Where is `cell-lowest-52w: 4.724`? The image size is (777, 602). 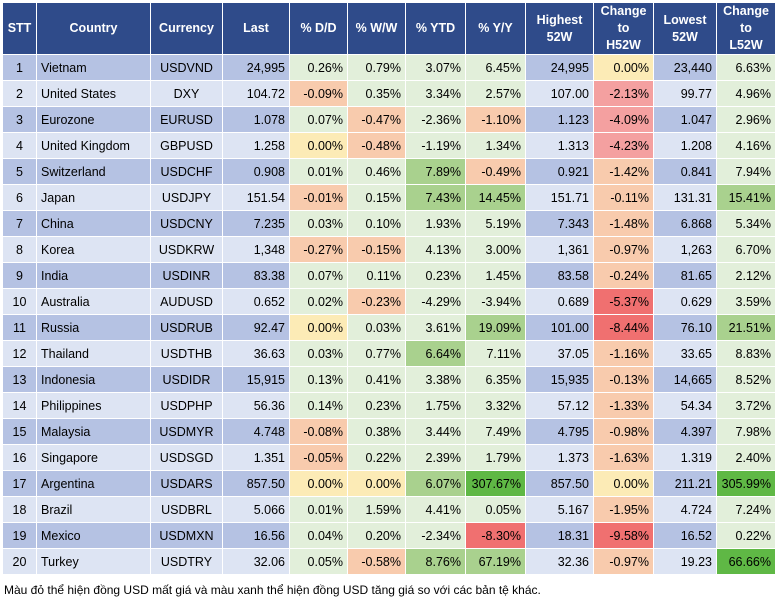 cell-lowest-52w: 4.724 is located at coordinates (685, 509).